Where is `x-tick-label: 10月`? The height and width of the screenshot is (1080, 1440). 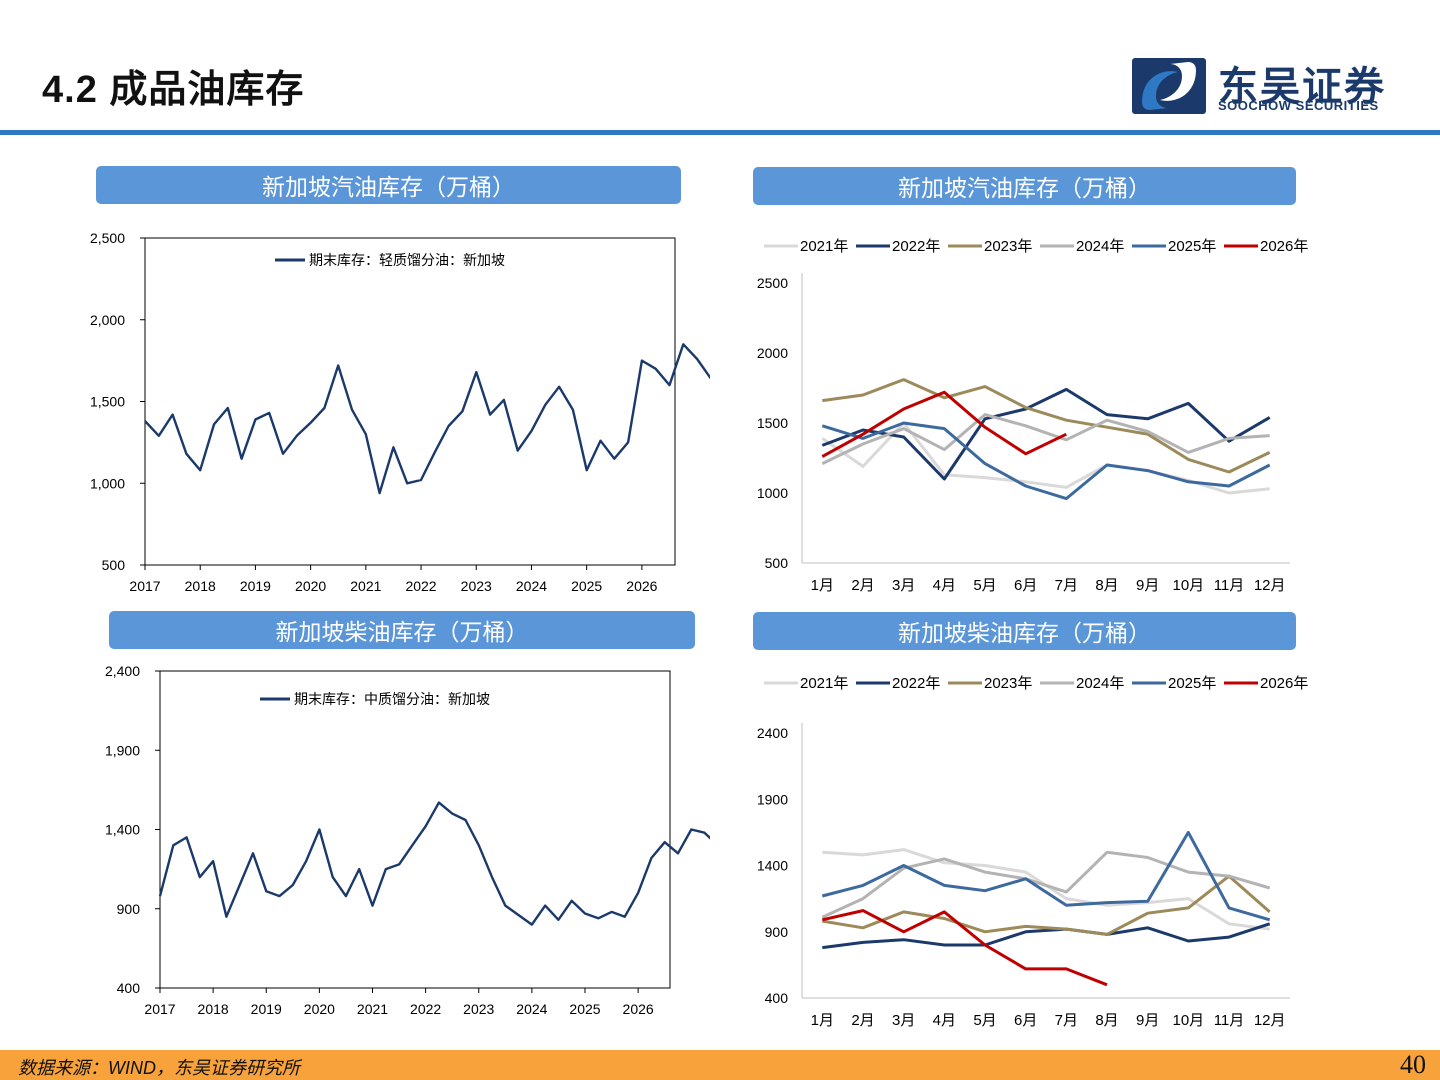
x-tick-label: 10月 is located at coordinates (1188, 585).